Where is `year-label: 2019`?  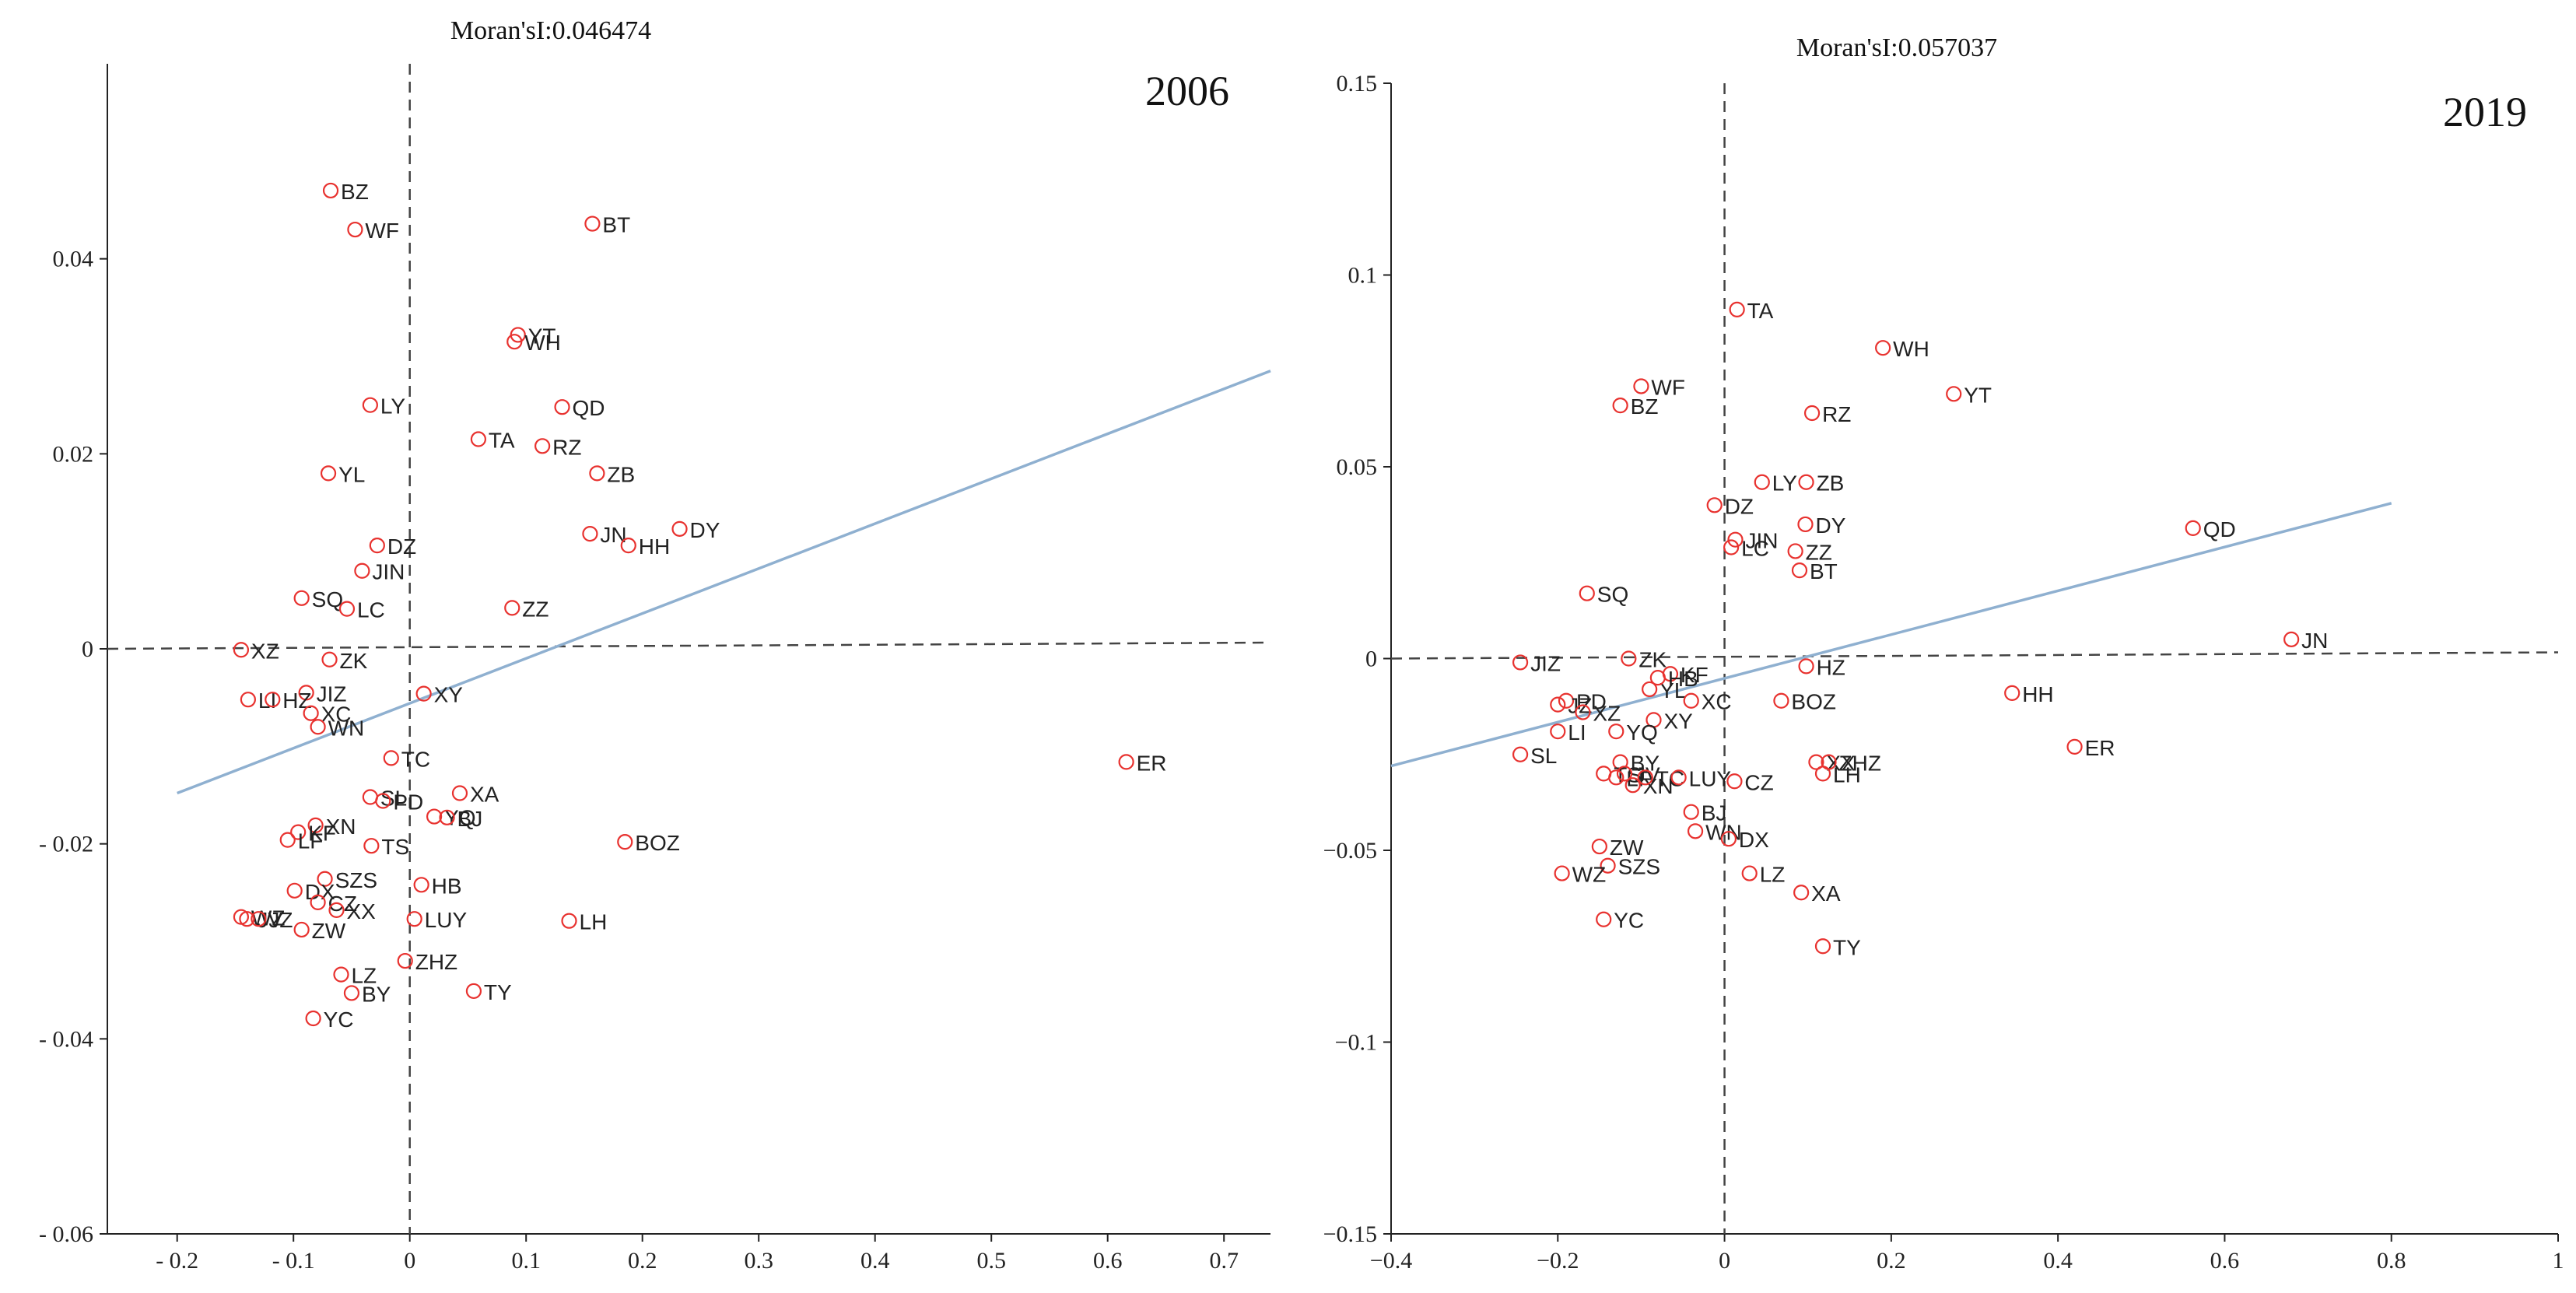 year-label: 2019 is located at coordinates (2485, 112).